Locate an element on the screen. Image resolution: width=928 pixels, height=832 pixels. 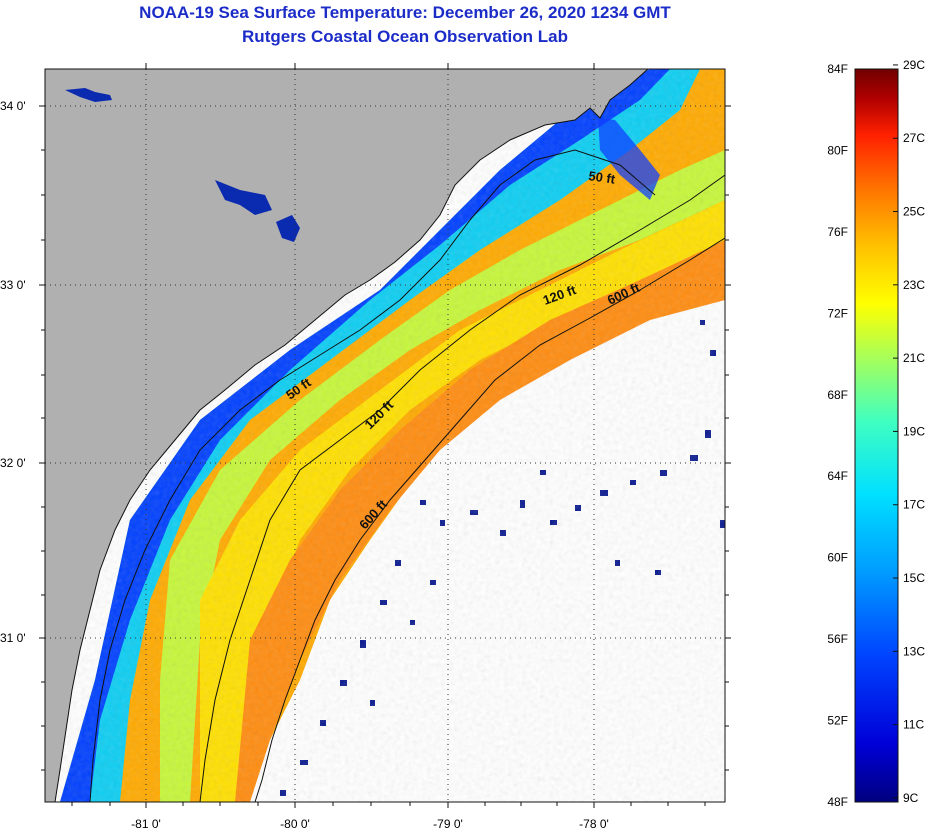
celsius-label: 11C is located at coordinates (913, 725).